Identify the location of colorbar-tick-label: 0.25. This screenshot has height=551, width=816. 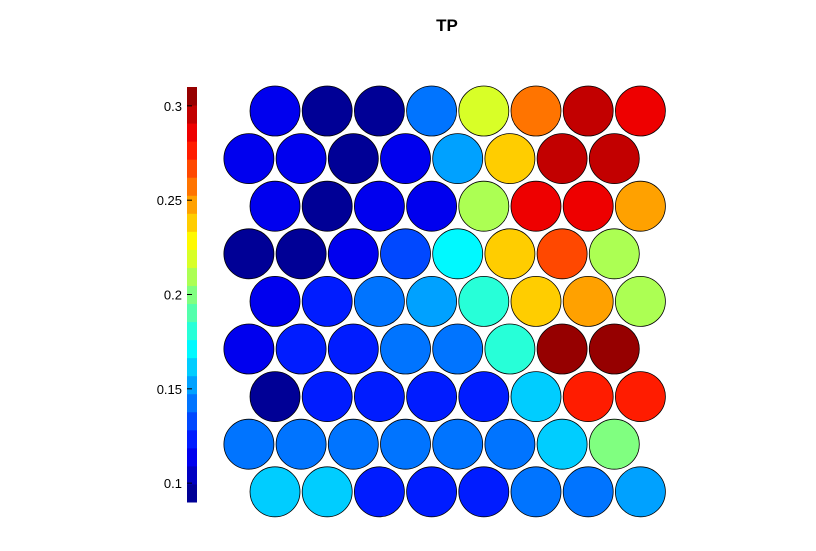
(169, 200).